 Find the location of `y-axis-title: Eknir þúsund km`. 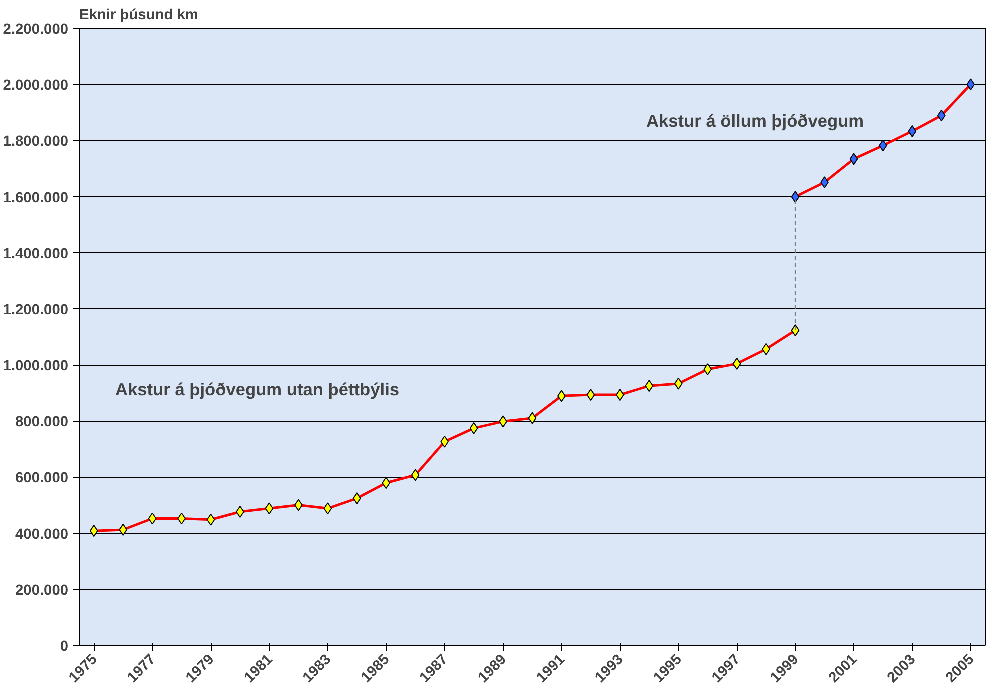

y-axis-title: Eknir þúsund km is located at coordinates (139, 16).